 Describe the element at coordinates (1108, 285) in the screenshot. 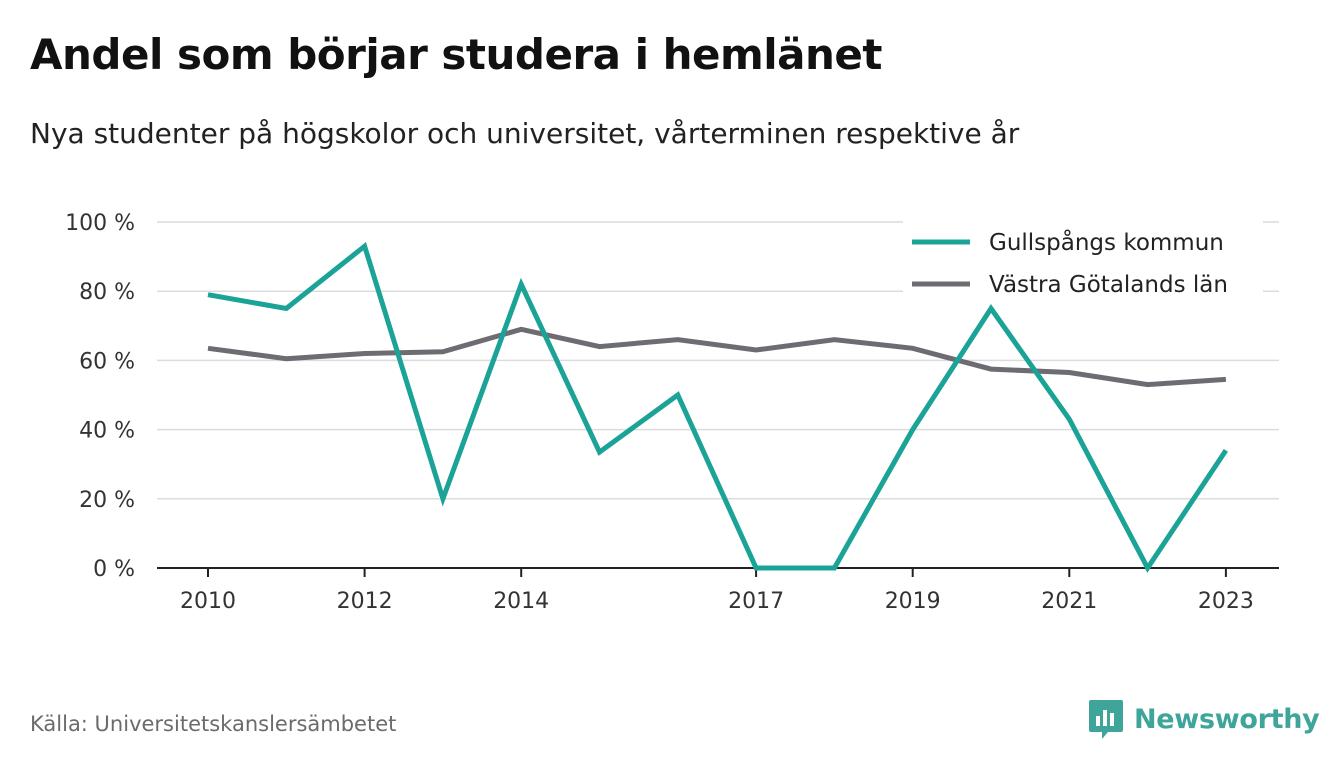

I see `legend-label: Västra Götalands län` at that location.